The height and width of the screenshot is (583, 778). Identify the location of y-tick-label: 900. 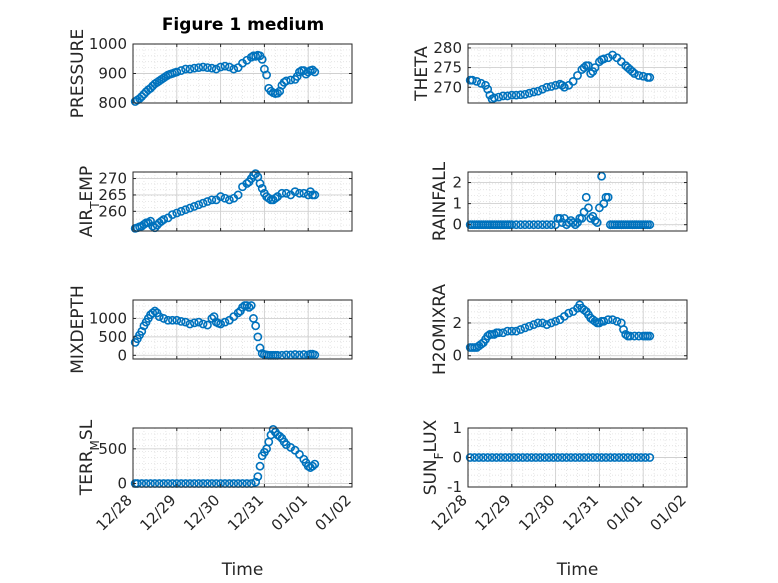
(112, 74).